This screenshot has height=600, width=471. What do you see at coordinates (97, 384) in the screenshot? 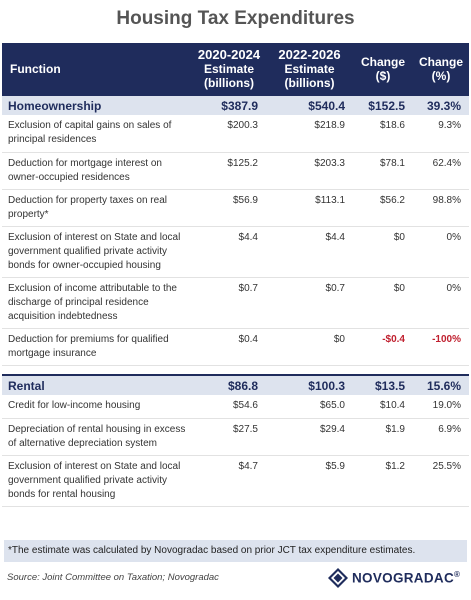
I see `group-name: Rental` at bounding box center [97, 384].